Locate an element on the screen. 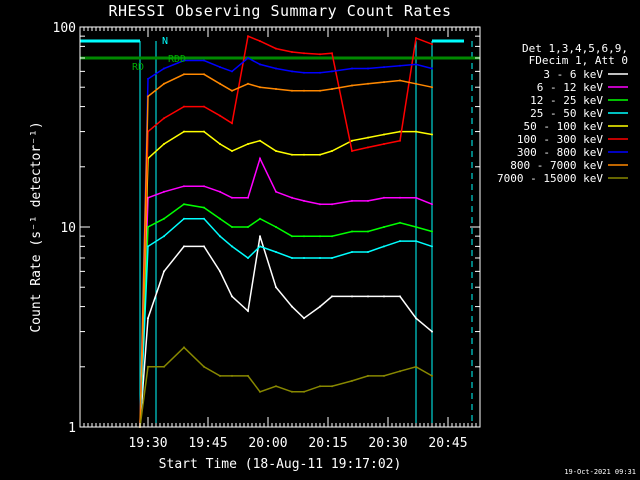 The height and width of the screenshot is (480, 640). x-tick-label-5: 20:45 is located at coordinates (447, 443).